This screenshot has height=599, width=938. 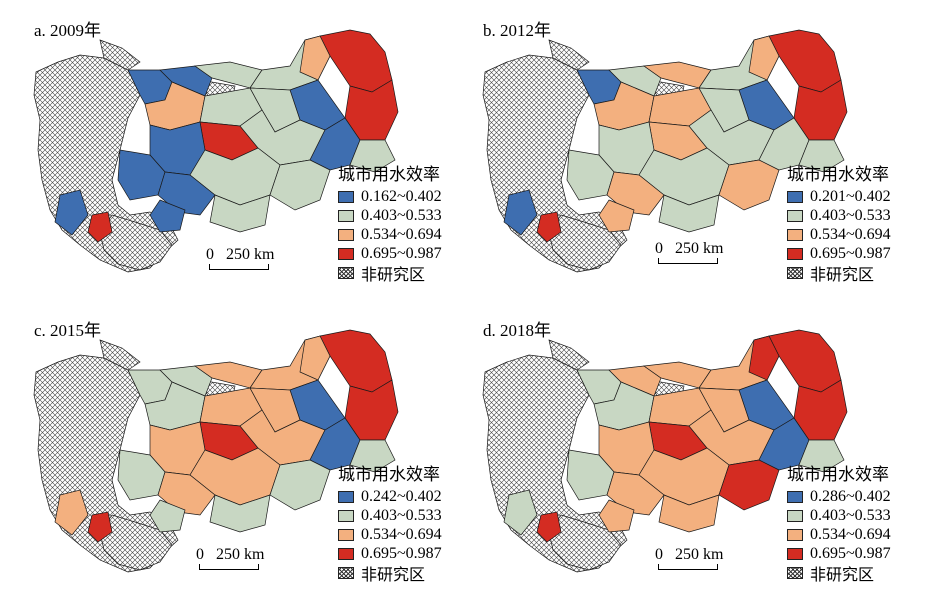 What do you see at coordinates (68, 30) in the screenshot?
I see `panel-title: a. 2009年` at bounding box center [68, 30].